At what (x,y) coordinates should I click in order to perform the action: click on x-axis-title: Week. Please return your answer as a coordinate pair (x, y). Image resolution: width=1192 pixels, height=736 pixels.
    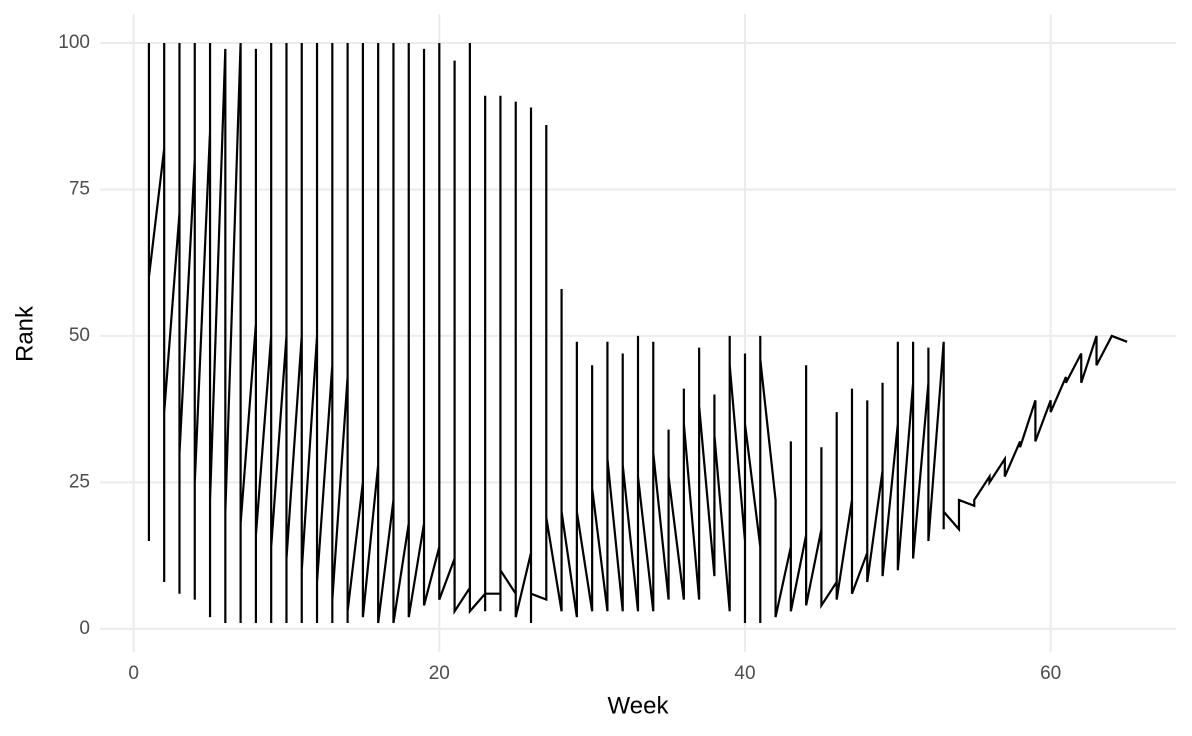
    Looking at the image, I should click on (639, 705).